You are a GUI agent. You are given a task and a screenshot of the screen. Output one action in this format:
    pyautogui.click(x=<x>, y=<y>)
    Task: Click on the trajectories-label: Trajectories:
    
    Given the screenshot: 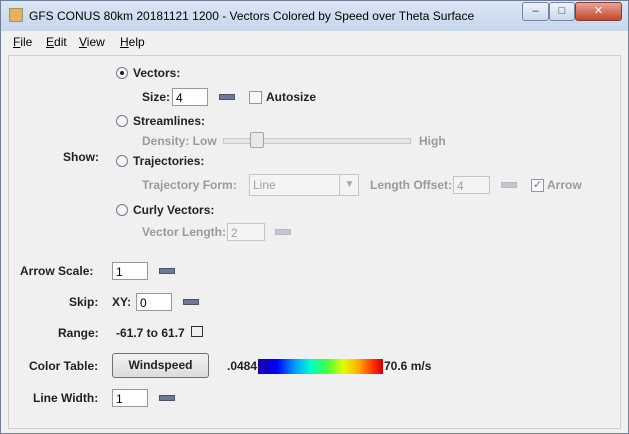 What is the action you would take?
    pyautogui.click(x=169, y=161)
    